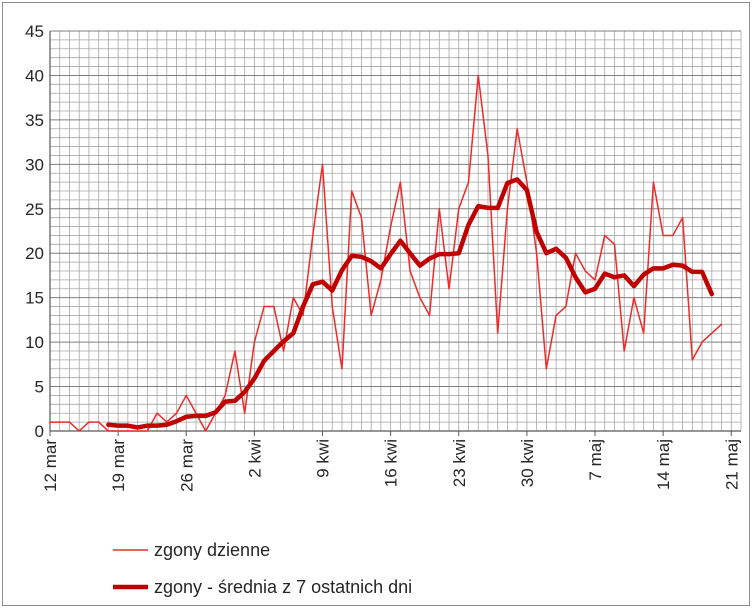 This screenshot has height=609, width=753. Describe the element at coordinates (34, 298) in the screenshot. I see `y-tick-label: 15` at that location.